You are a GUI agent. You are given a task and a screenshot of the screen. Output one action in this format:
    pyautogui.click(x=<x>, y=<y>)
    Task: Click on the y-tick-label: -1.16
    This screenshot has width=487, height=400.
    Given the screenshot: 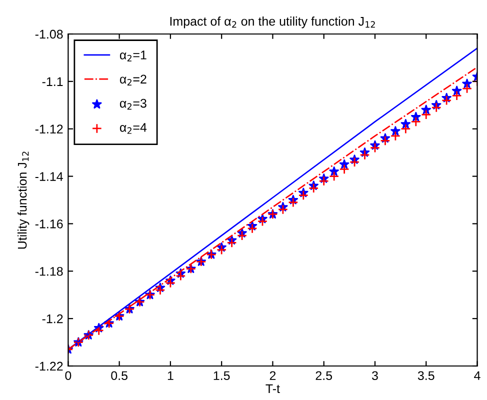 What is the action you would take?
    pyautogui.click(x=49, y=224)
    